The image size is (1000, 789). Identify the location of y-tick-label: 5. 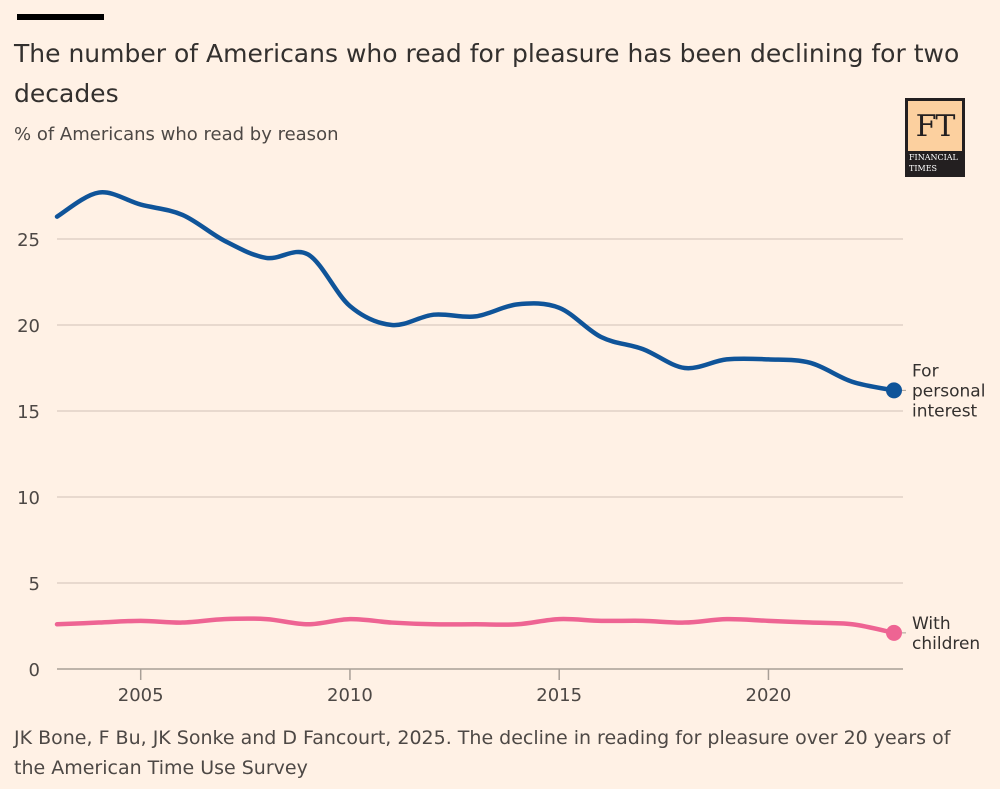
(34, 584).